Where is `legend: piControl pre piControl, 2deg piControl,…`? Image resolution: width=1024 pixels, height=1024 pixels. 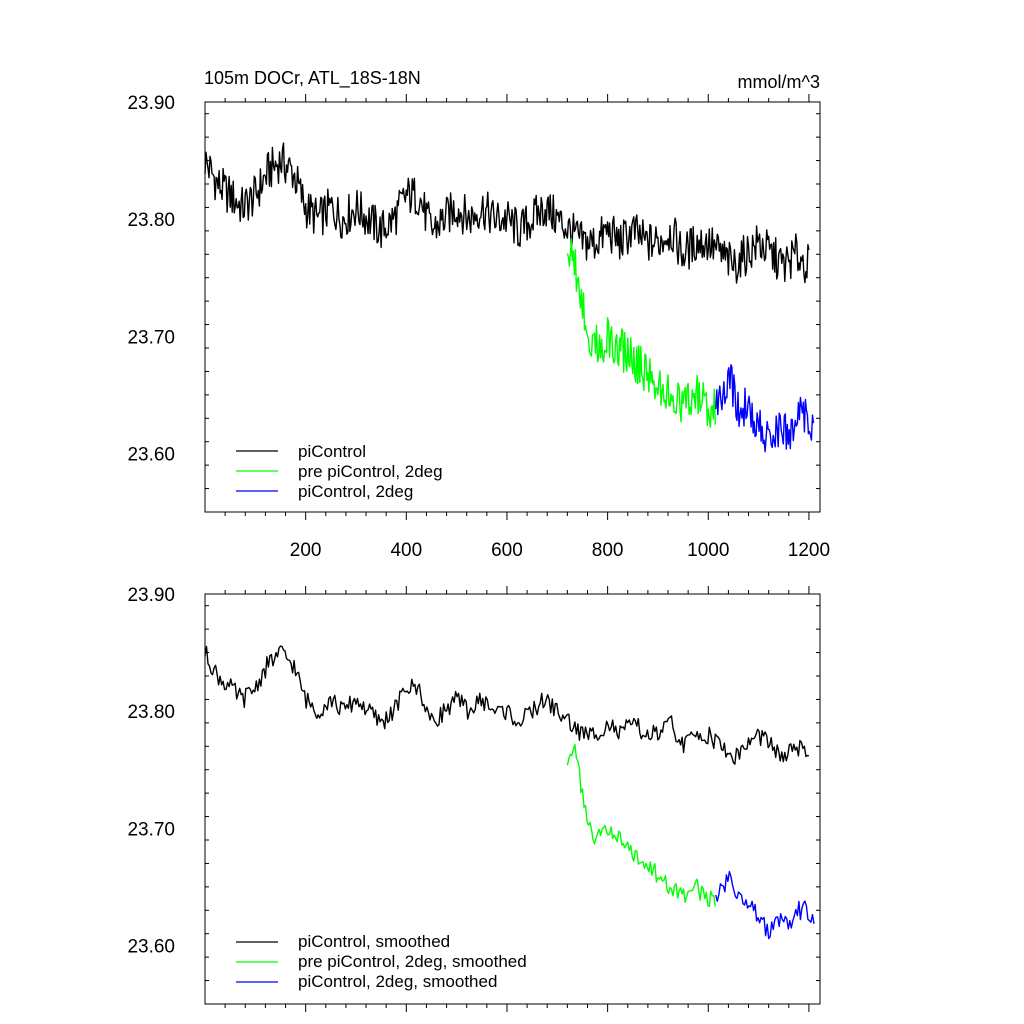 legend: piControl pre piControl, 2deg piControl,… is located at coordinates (339, 471).